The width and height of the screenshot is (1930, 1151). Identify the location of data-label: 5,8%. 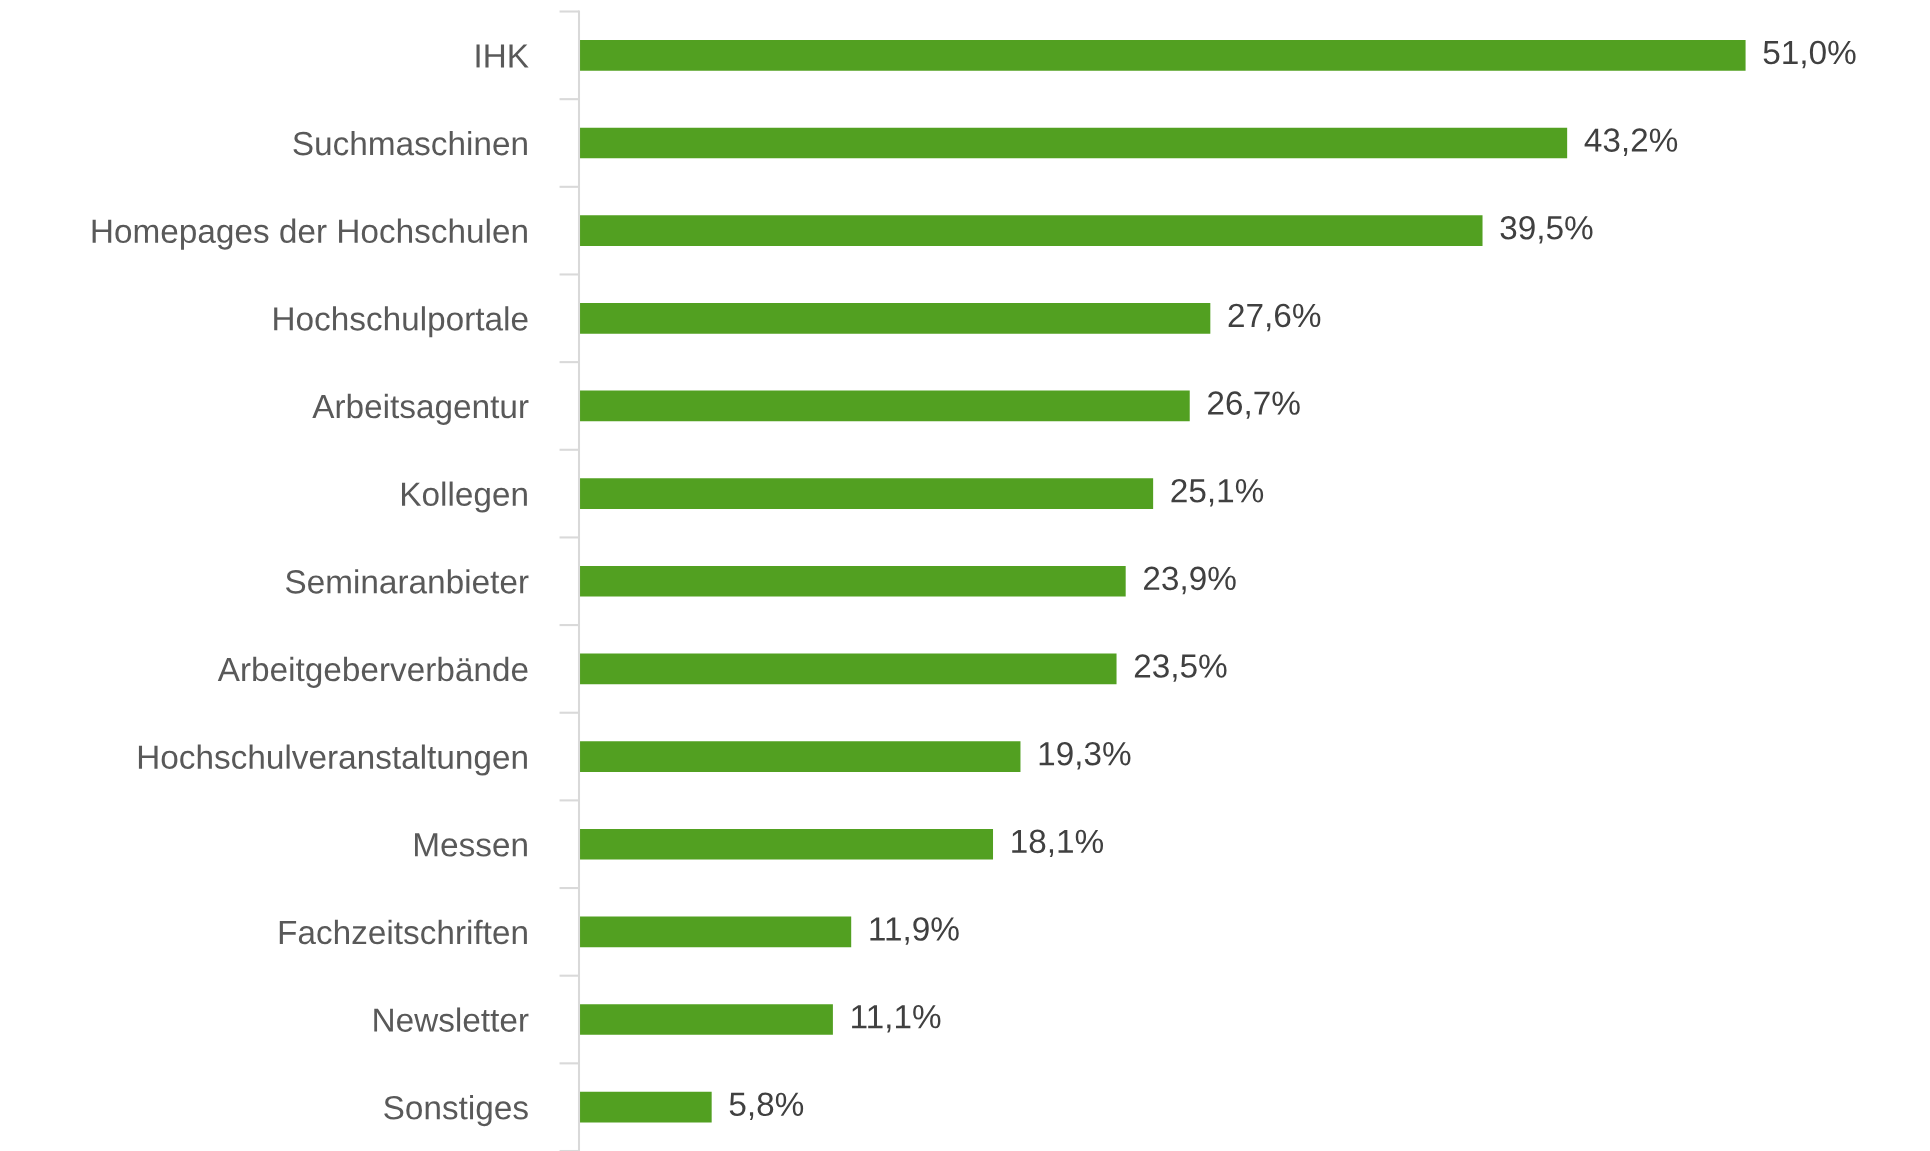
(766, 1106).